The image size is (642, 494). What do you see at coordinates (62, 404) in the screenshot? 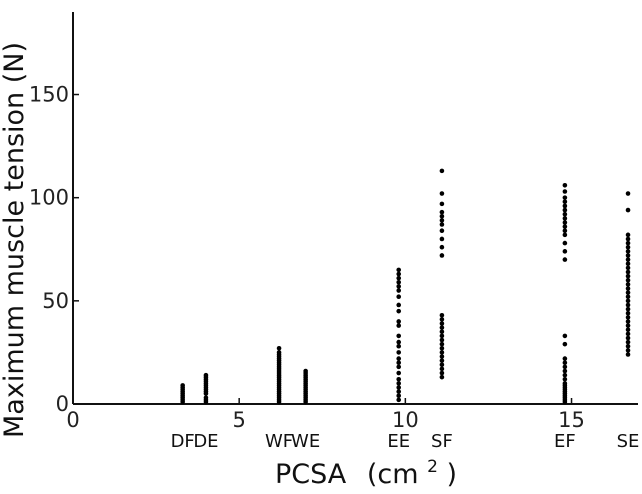
I see `y-tick-label: 0` at bounding box center [62, 404].